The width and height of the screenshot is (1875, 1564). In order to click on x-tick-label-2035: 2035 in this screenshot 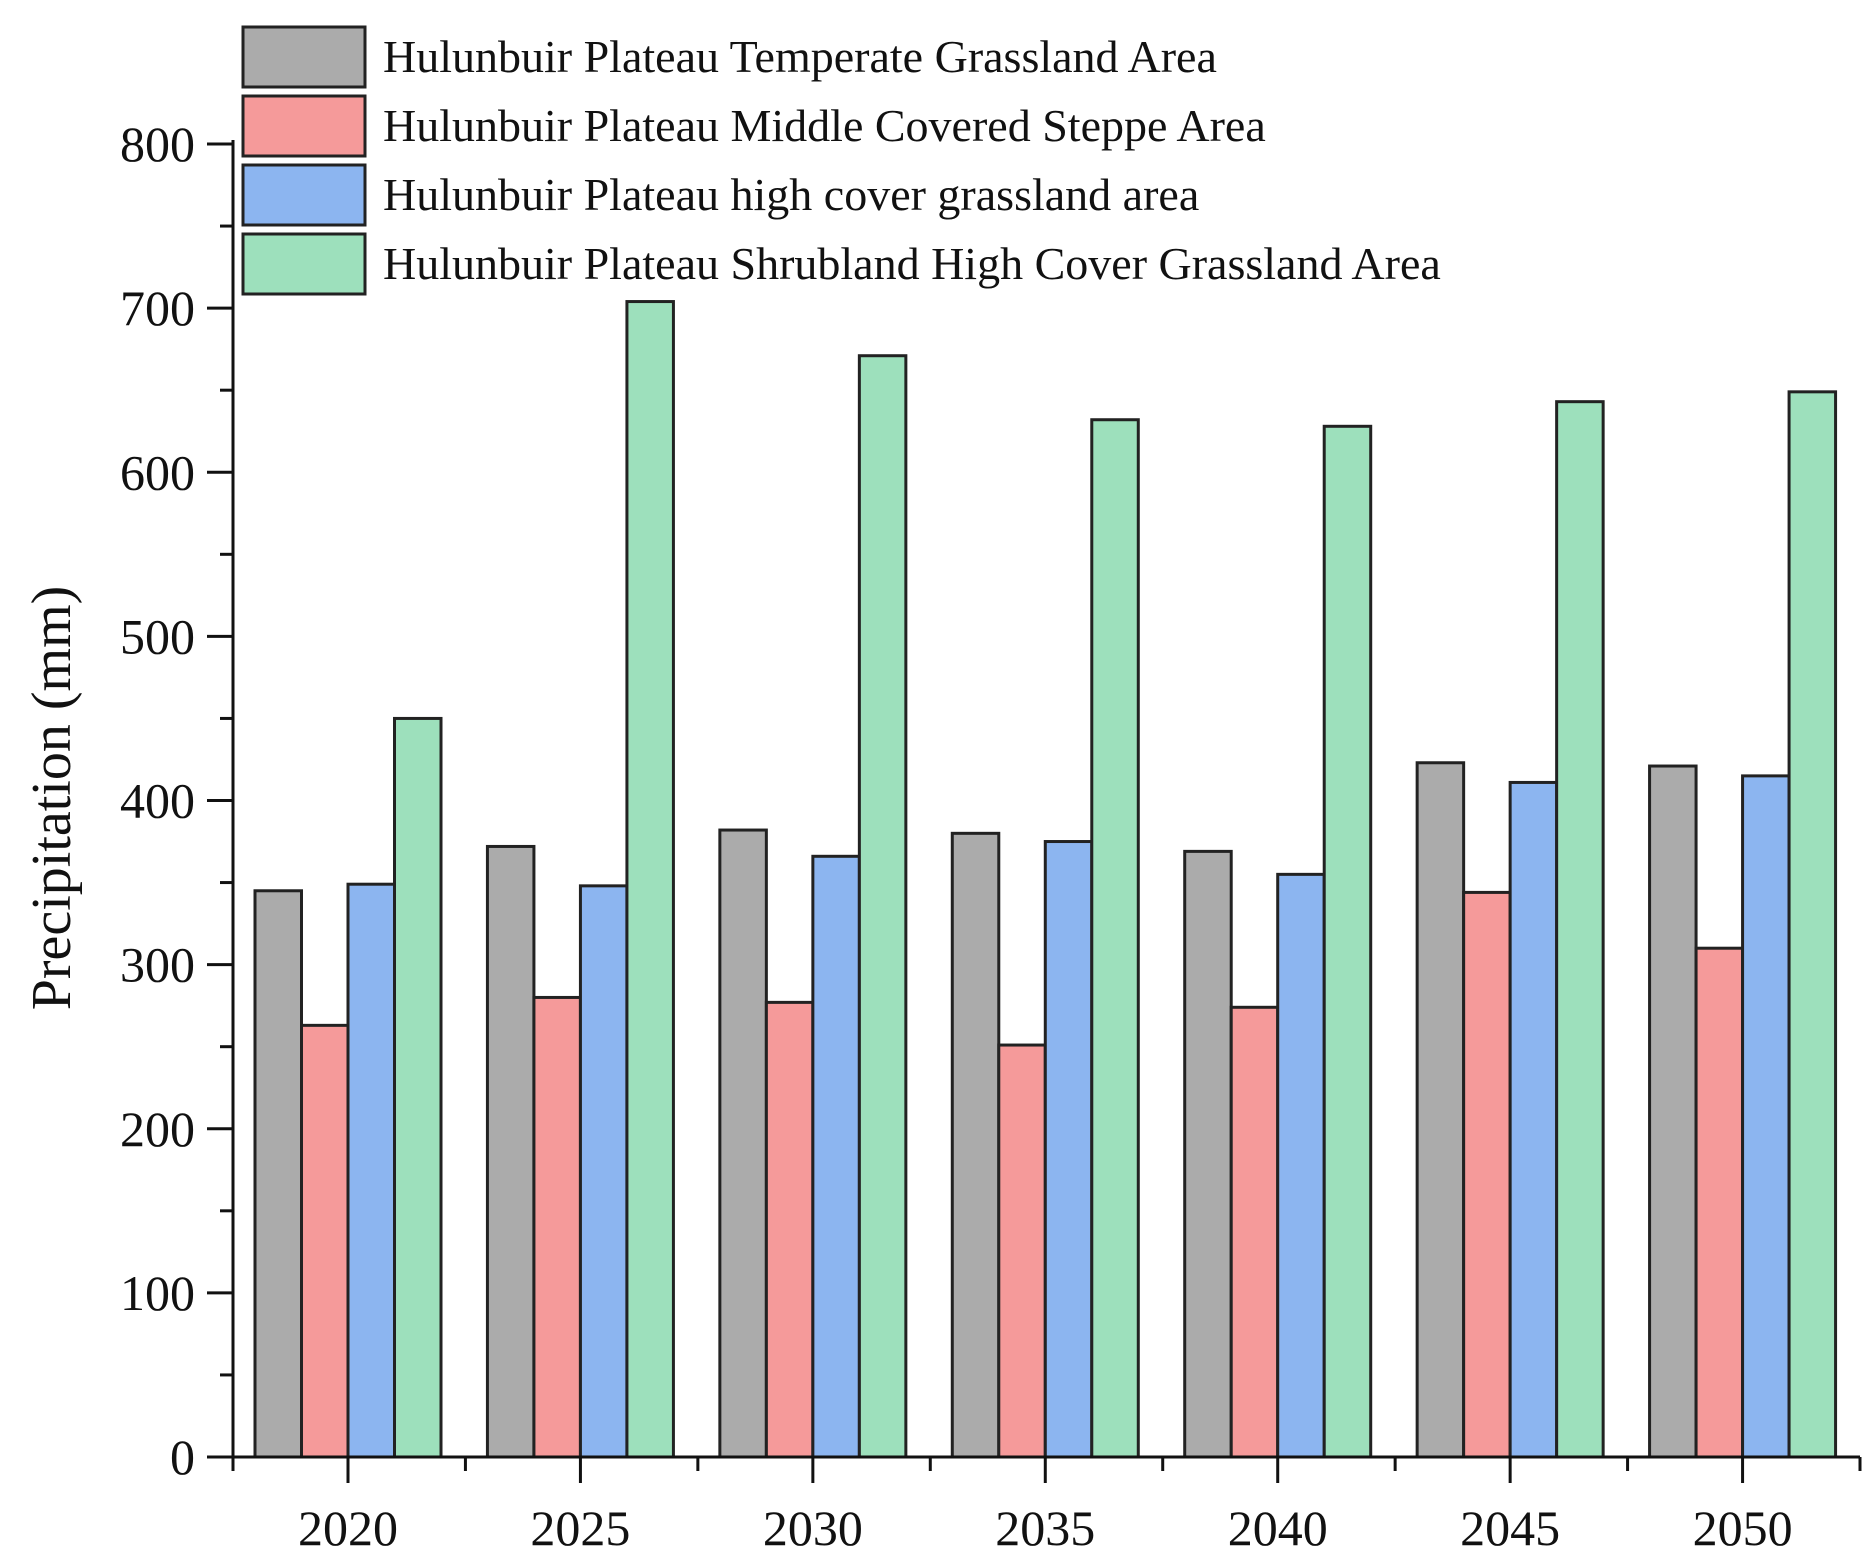, I will do `click(1045, 1528)`.